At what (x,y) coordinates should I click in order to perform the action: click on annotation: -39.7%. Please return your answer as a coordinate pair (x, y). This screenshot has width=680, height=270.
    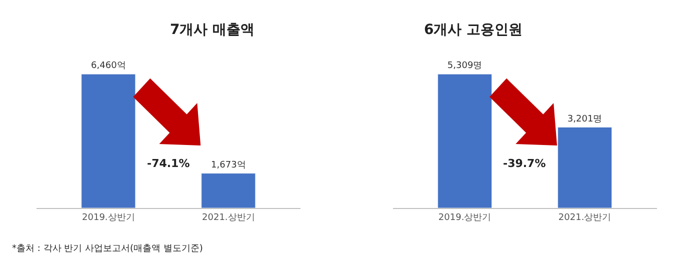
    Looking at the image, I should click on (524, 163).